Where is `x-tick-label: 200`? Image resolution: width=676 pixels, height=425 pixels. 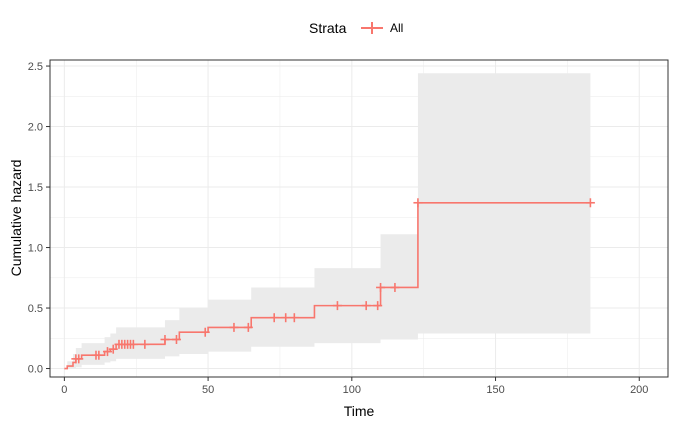
x-tick-label: 200 is located at coordinates (639, 390).